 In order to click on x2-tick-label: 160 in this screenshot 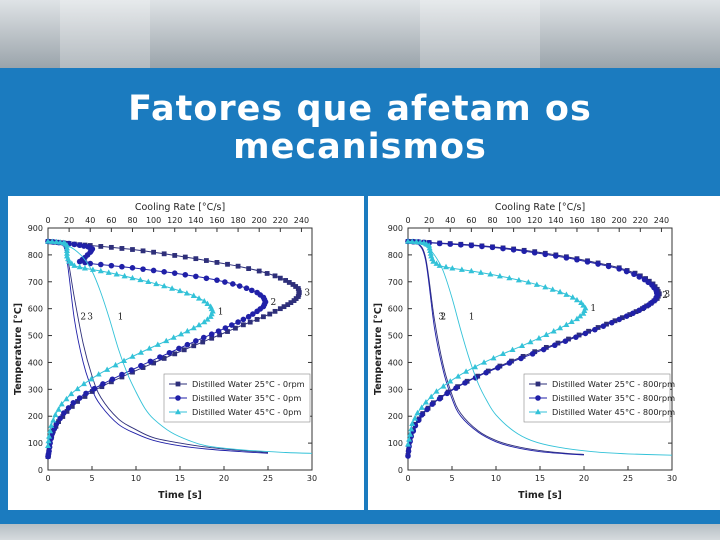, I will do `click(216, 220)`.